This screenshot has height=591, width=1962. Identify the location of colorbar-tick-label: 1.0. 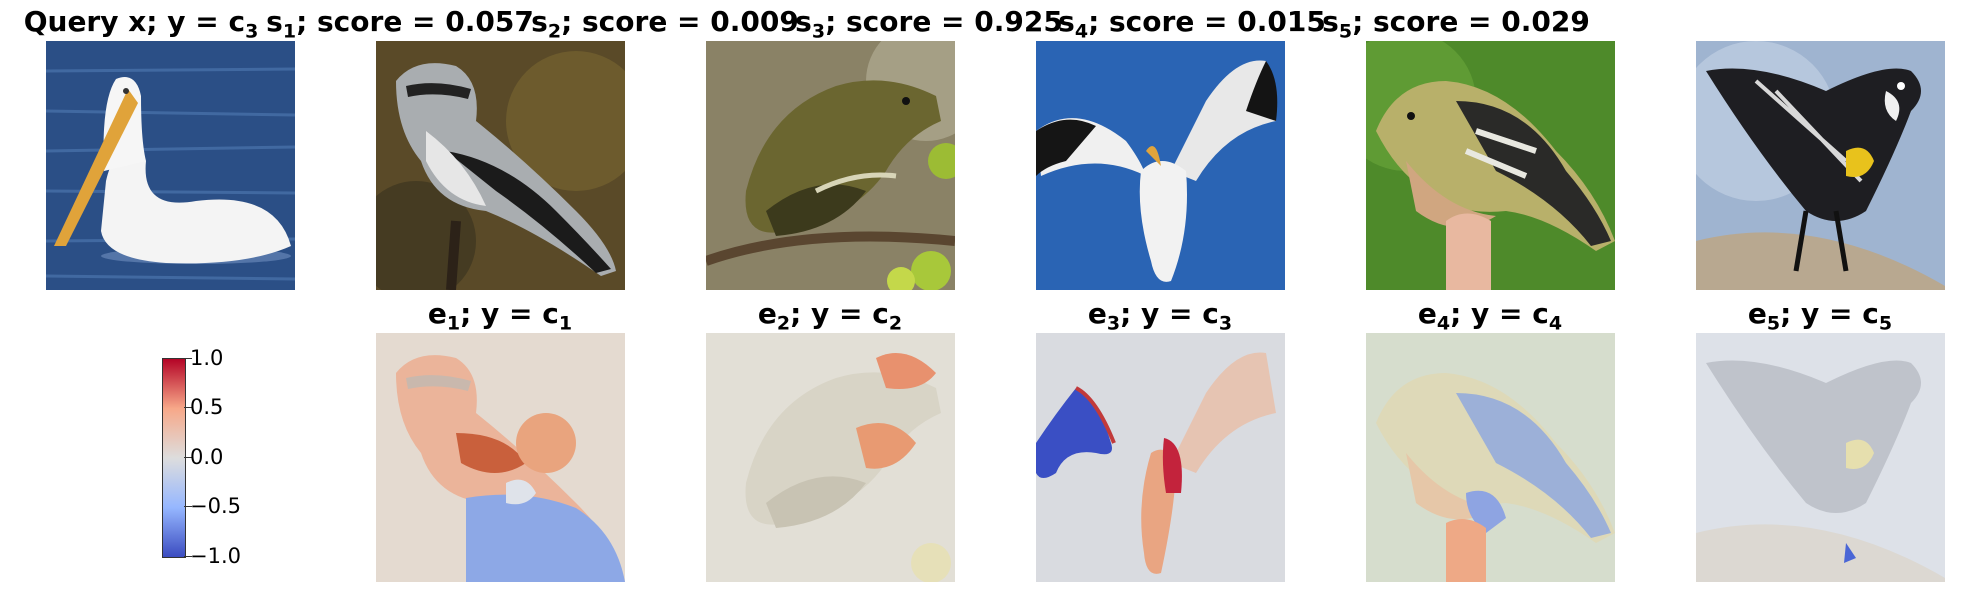
(207, 358).